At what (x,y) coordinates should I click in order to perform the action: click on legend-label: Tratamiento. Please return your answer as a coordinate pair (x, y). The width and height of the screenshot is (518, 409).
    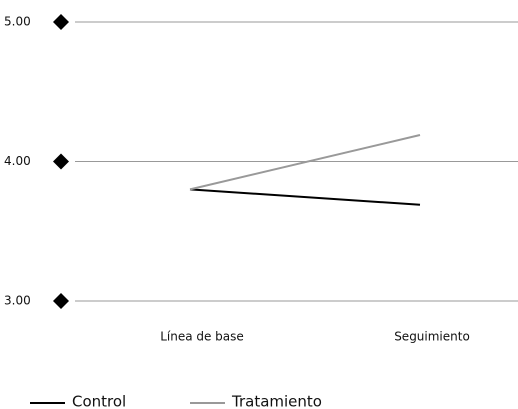
    Looking at the image, I should click on (276, 401).